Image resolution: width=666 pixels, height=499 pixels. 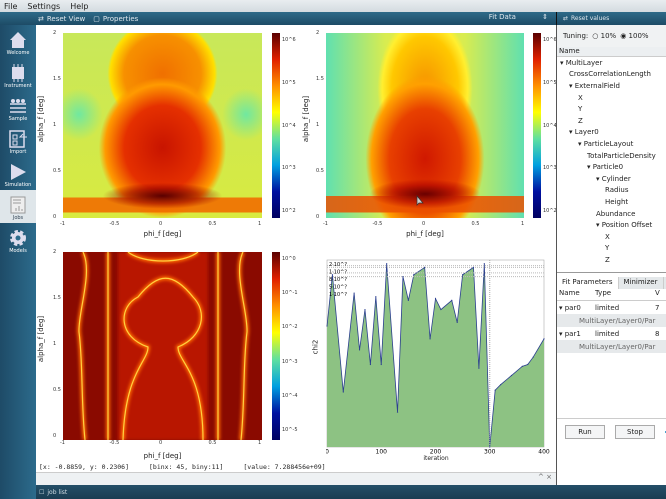 I want to click on sidebar-item-import: Import, so click(x=18, y=140).